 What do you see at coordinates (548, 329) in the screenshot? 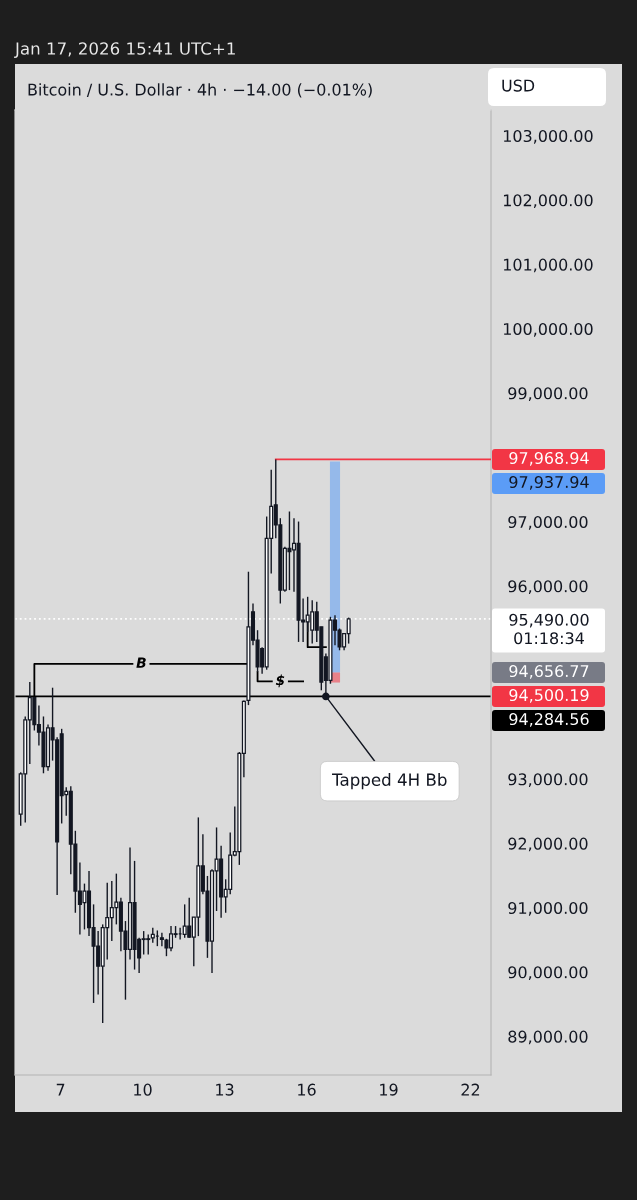
I see `y-tick-label: 100,000.00` at bounding box center [548, 329].